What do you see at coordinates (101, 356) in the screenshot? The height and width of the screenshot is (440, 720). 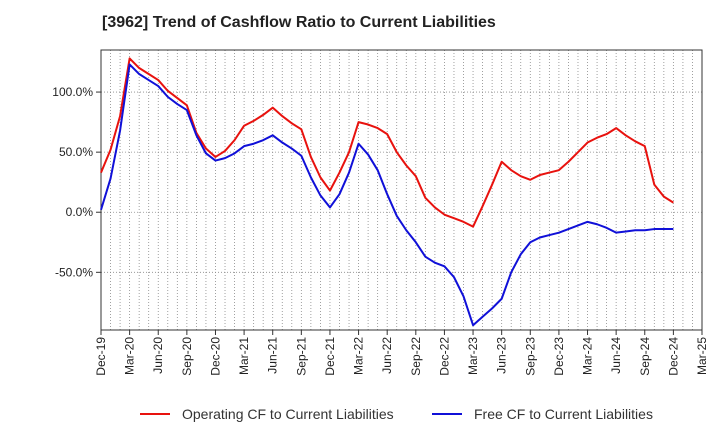 I see `x-tick-label: Dec-19` at bounding box center [101, 356].